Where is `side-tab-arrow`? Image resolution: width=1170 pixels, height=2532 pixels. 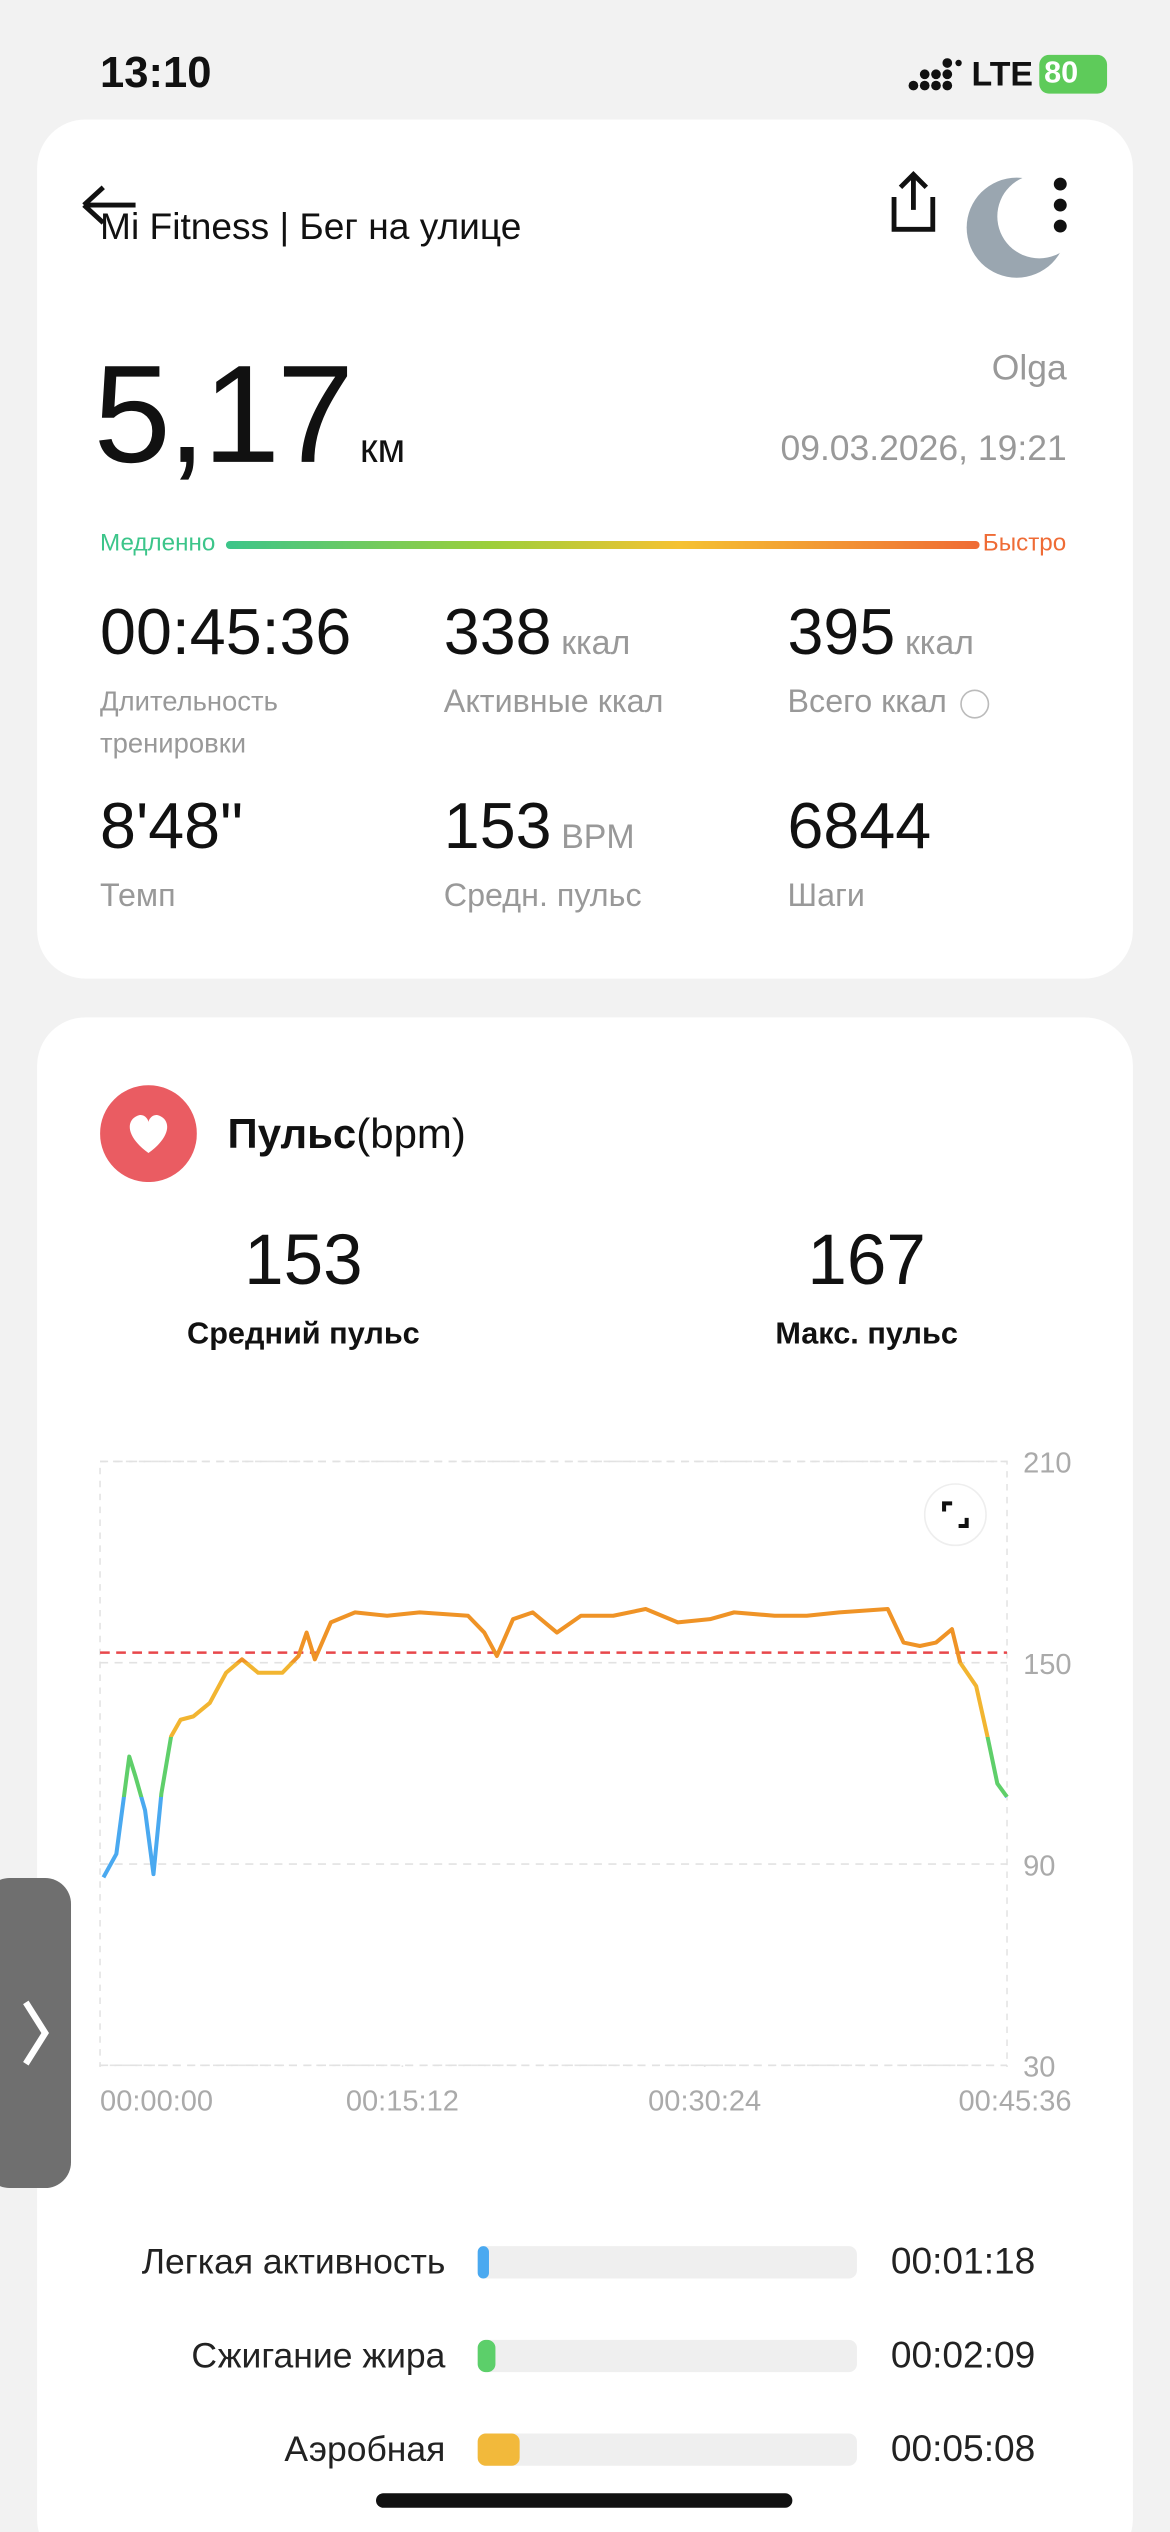
side-tab-arrow is located at coordinates (36, 2033).